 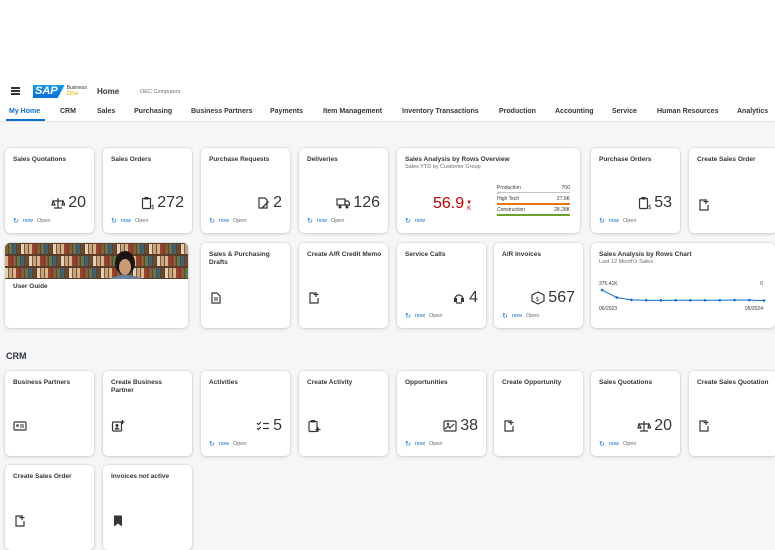 I want to click on tile-purchase-orders: Purchase Orders $ 53 ↻ now Open, so click(x=635, y=190).